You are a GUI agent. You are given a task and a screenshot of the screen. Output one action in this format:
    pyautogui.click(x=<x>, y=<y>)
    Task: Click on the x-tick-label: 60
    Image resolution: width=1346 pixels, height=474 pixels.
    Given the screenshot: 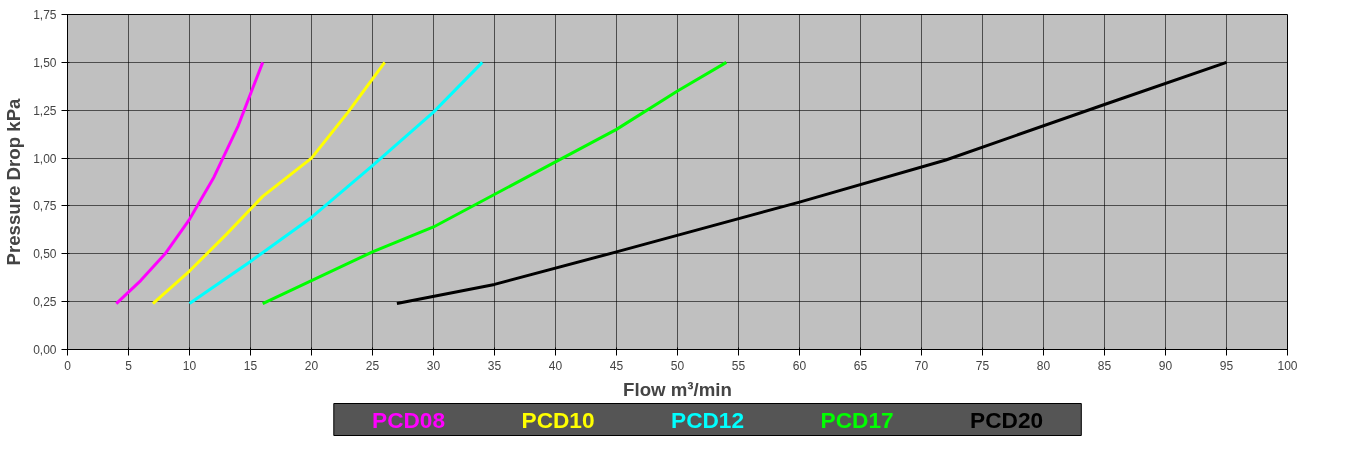 What is the action you would take?
    pyautogui.click(x=799, y=365)
    